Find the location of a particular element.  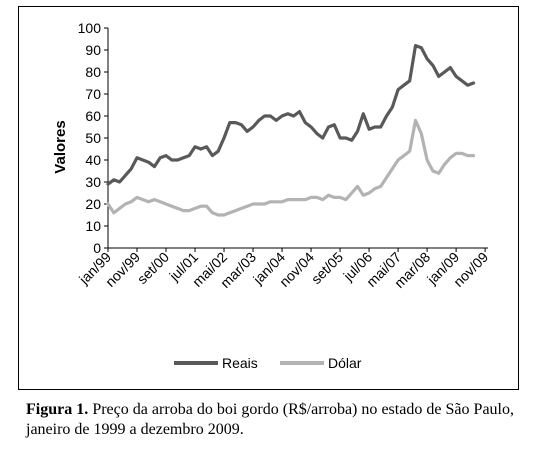

y-tick-label: 10 is located at coordinates (93, 226).